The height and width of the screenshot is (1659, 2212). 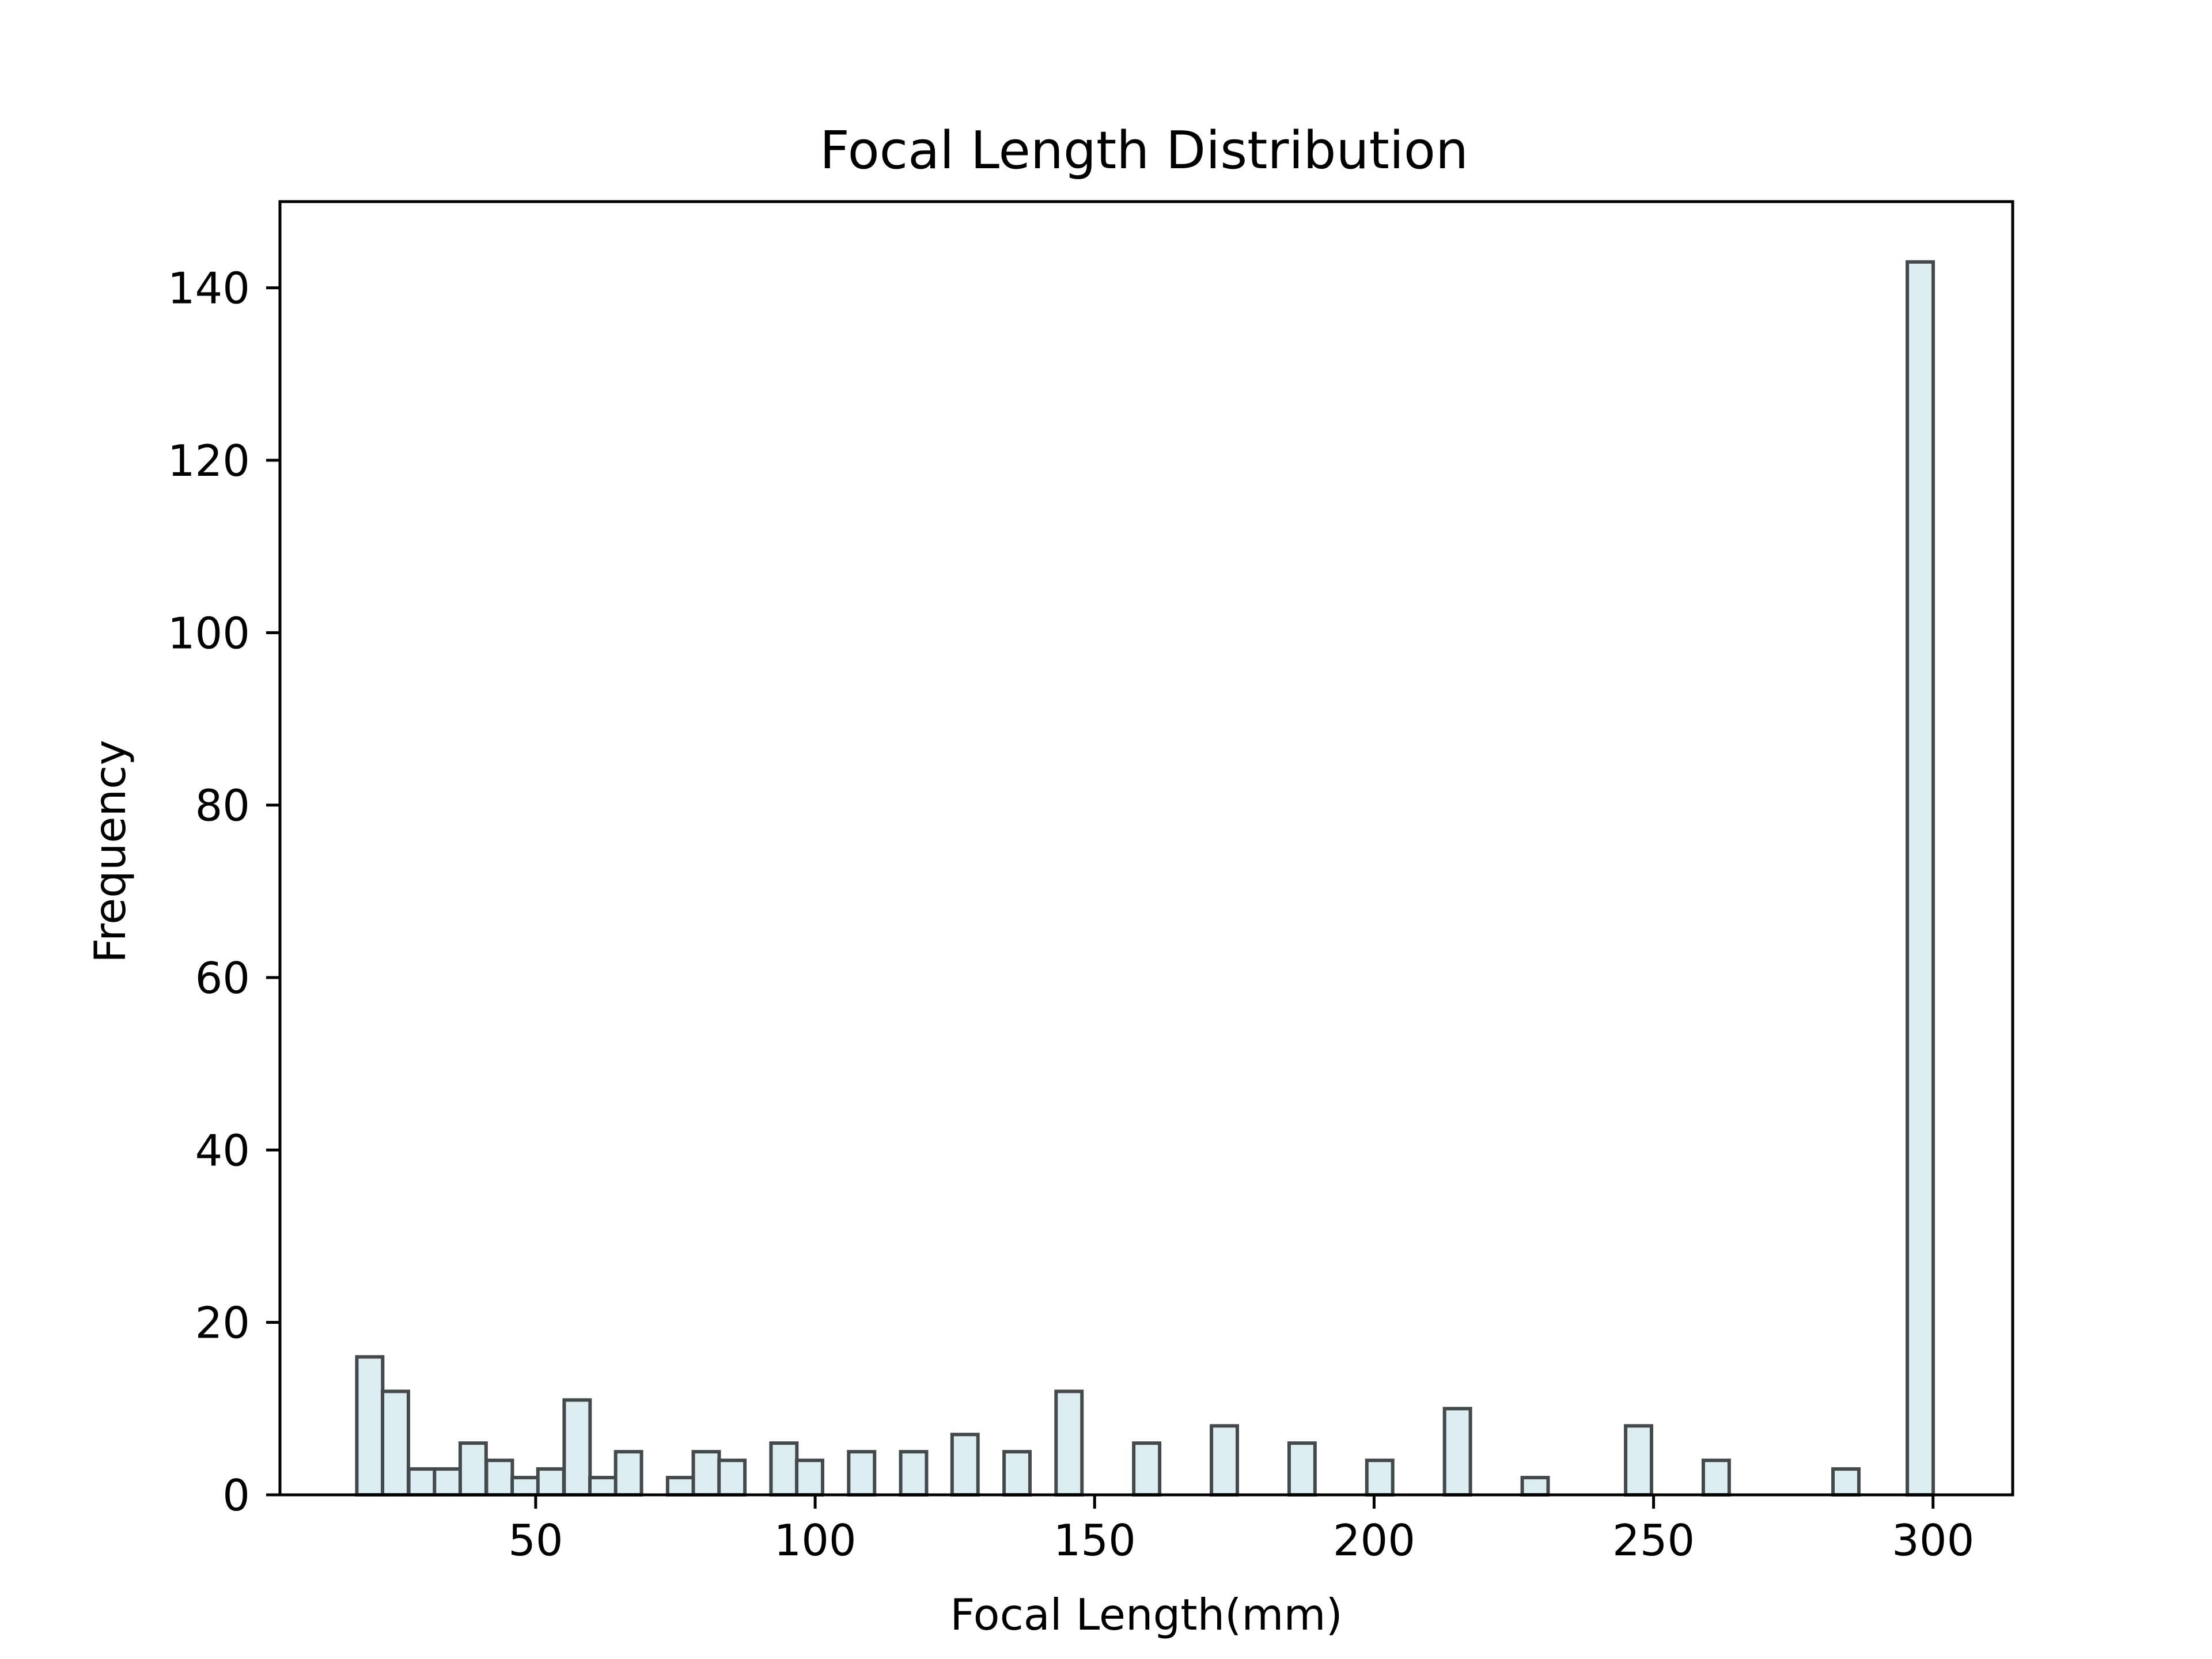 What do you see at coordinates (209, 460) in the screenshot?
I see `y-tick-label: 120` at bounding box center [209, 460].